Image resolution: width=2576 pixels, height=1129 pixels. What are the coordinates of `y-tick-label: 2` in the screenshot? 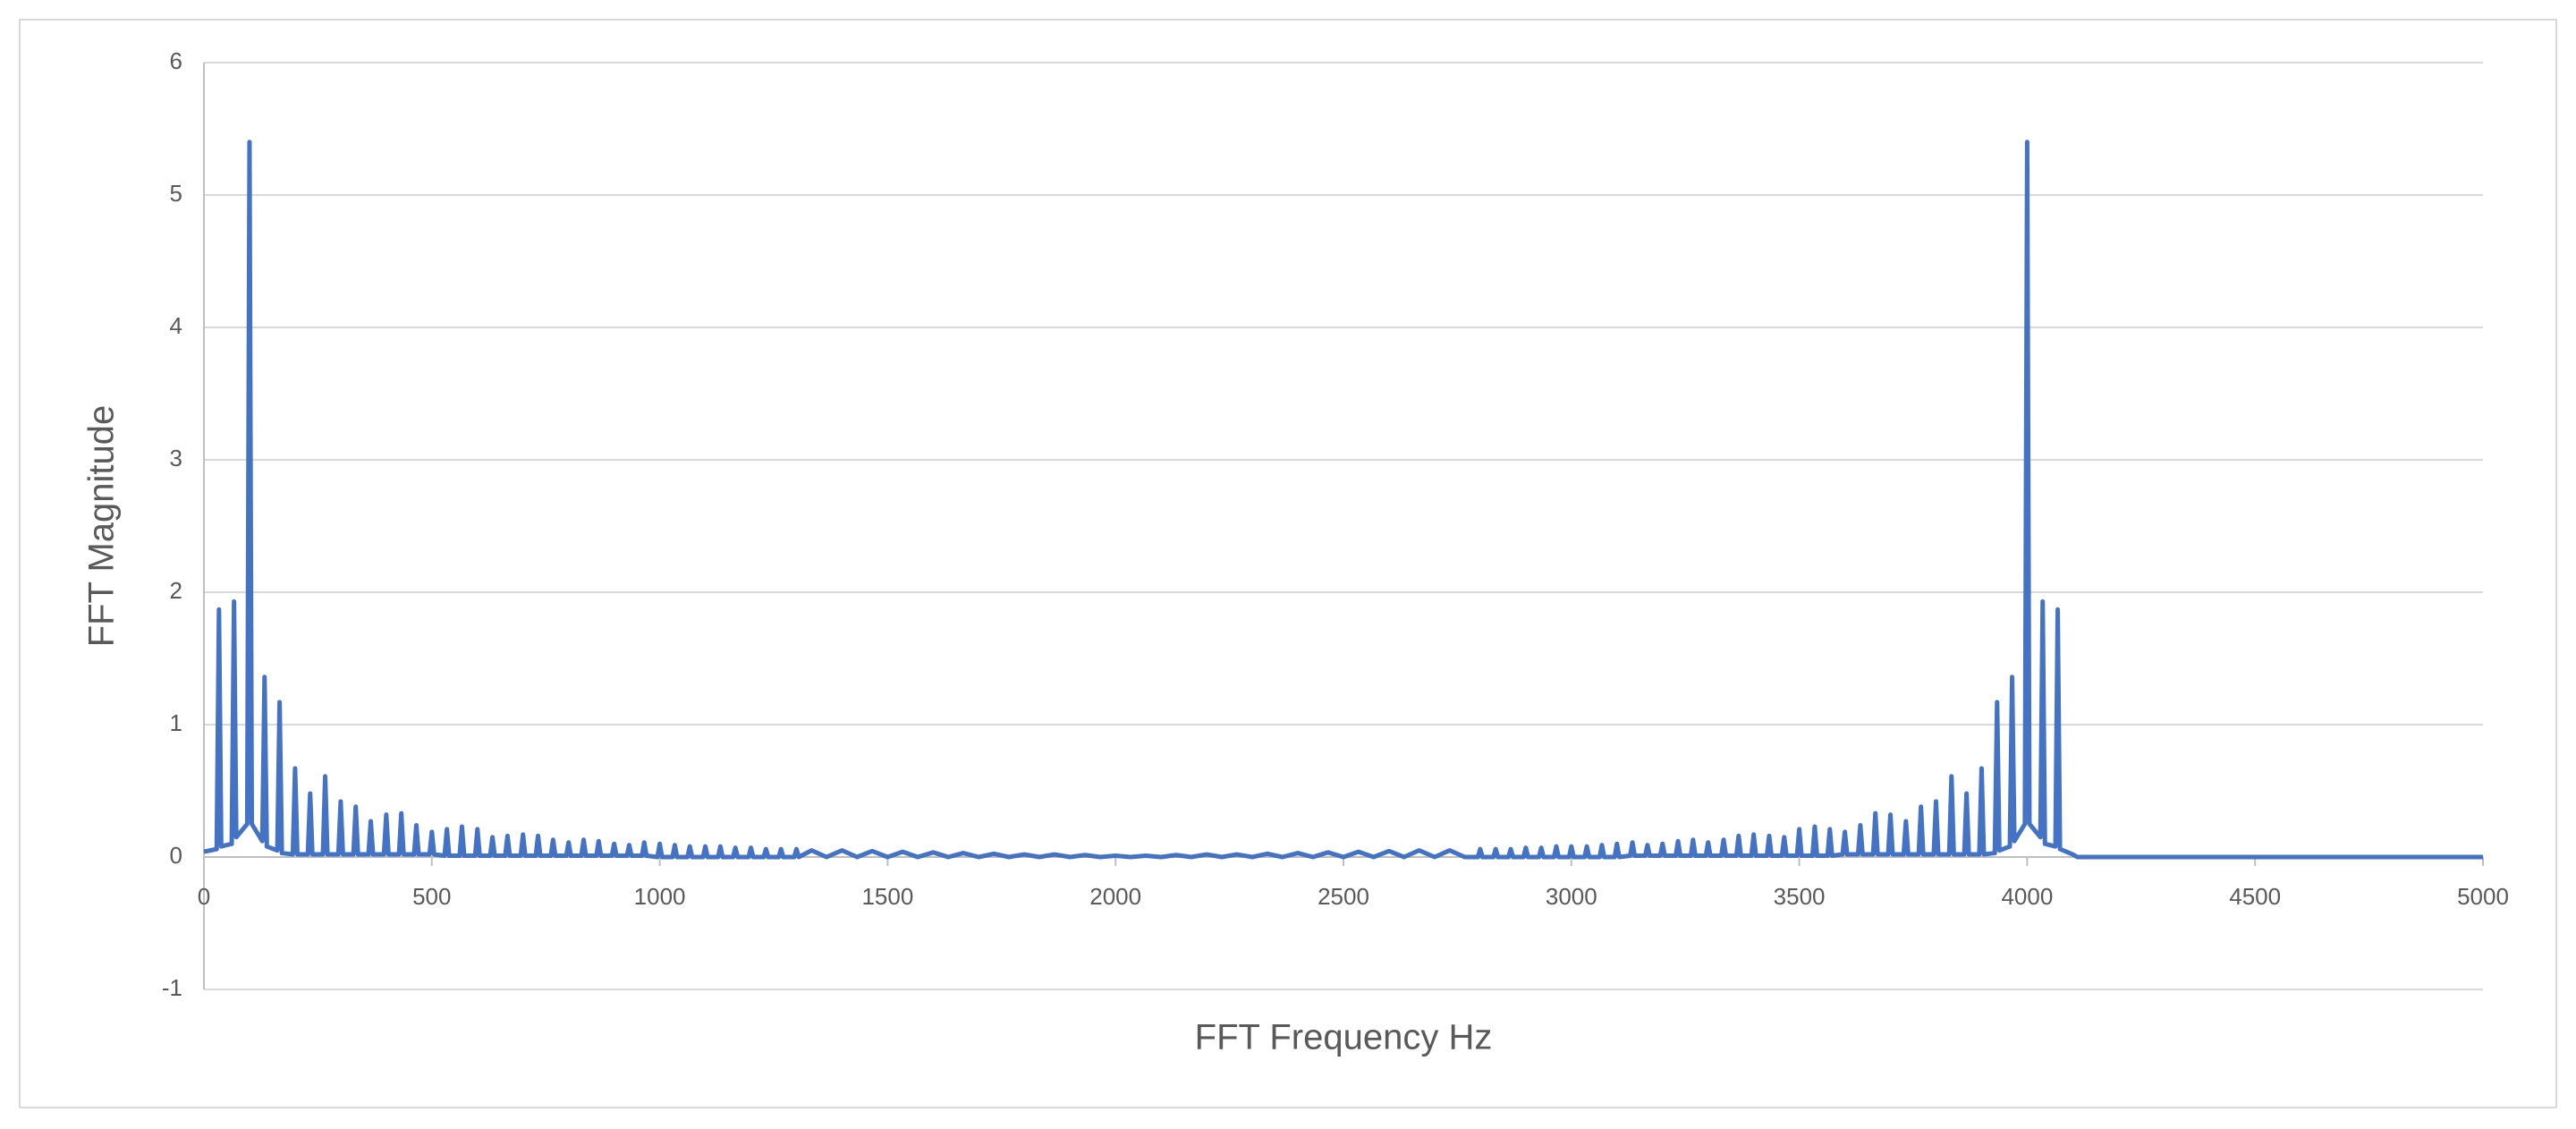 It's located at (176, 591).